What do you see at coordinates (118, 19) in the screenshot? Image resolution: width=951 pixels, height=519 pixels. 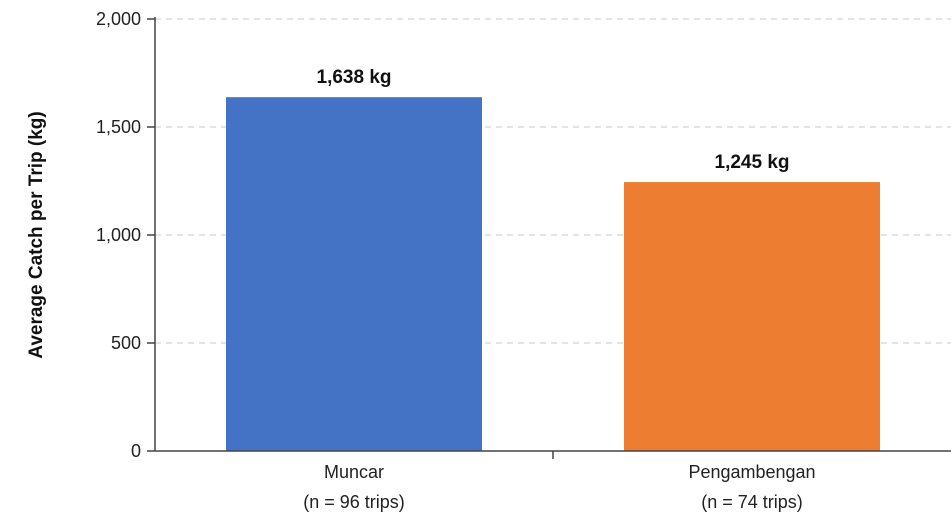 I see `y-tick-label: 2,000` at bounding box center [118, 19].